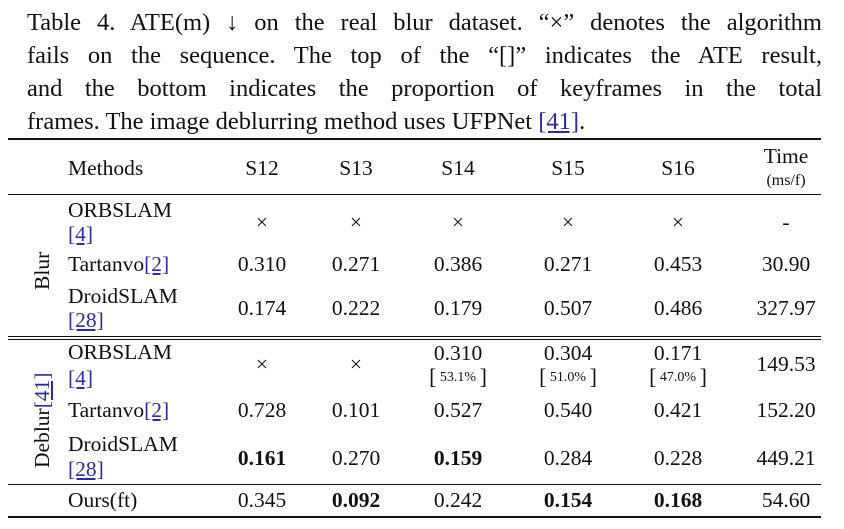  I want to click on keyframe-ratio-s14-value: 53.1%, so click(458, 377).